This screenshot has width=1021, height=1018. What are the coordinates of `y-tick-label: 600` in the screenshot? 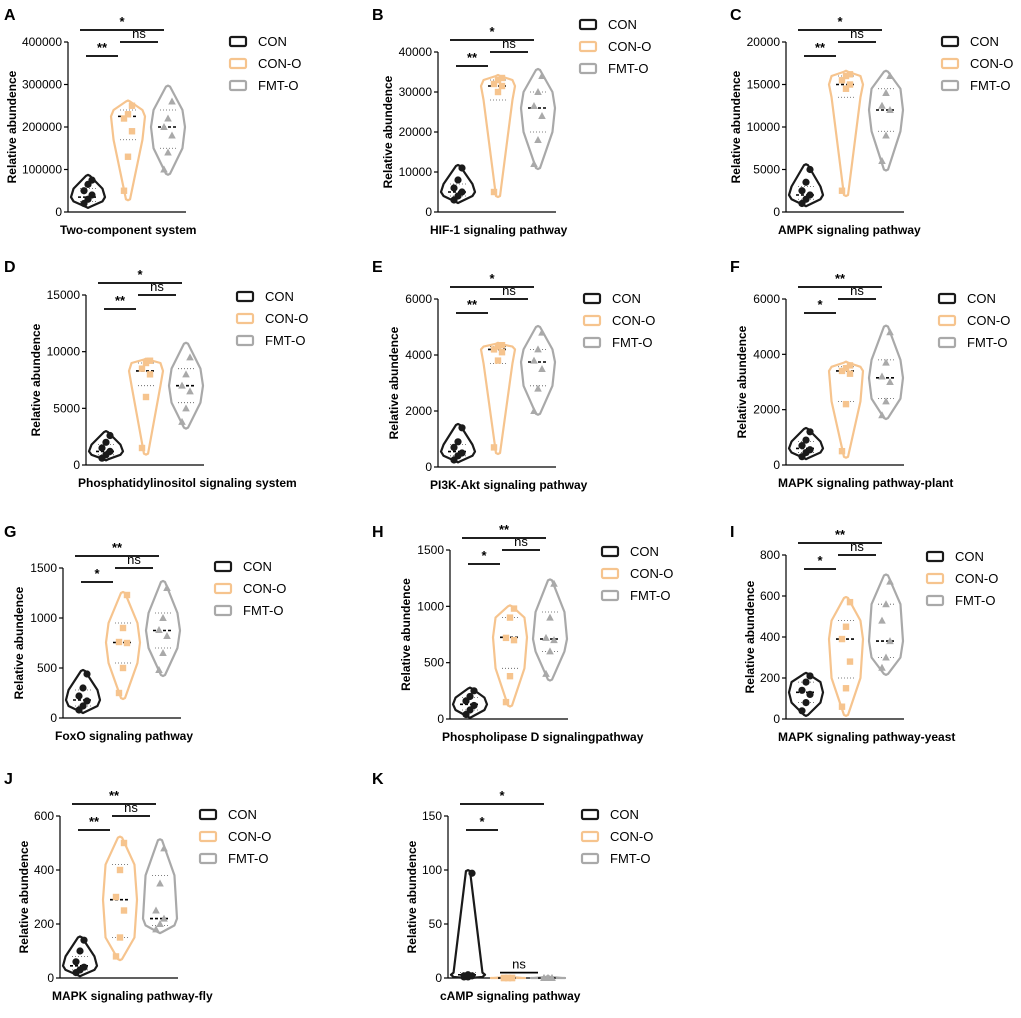 It's located at (770, 596).